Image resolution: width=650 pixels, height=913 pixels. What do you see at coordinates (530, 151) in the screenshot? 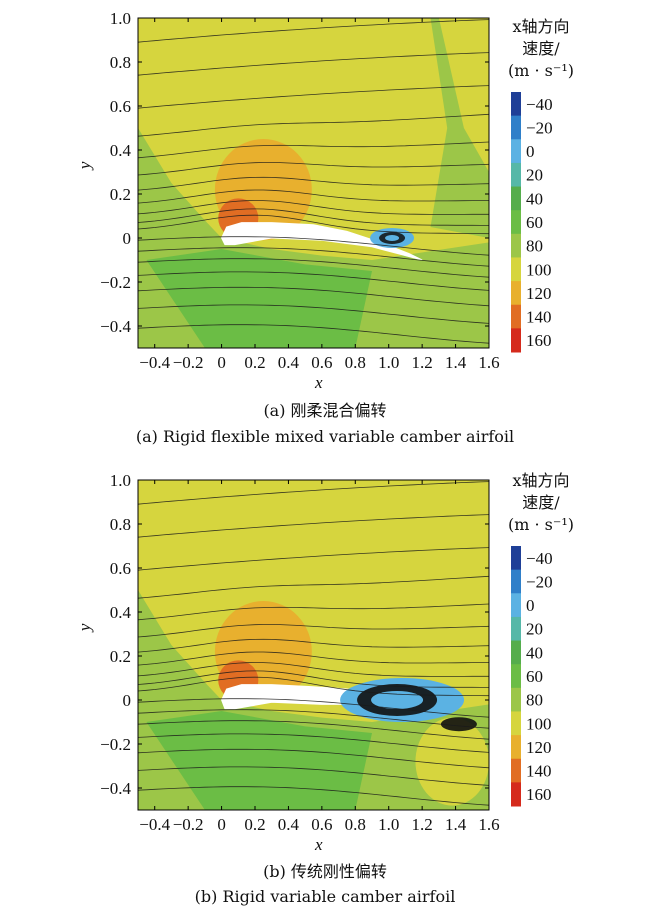
I see `colorbar-label: 0` at bounding box center [530, 151].